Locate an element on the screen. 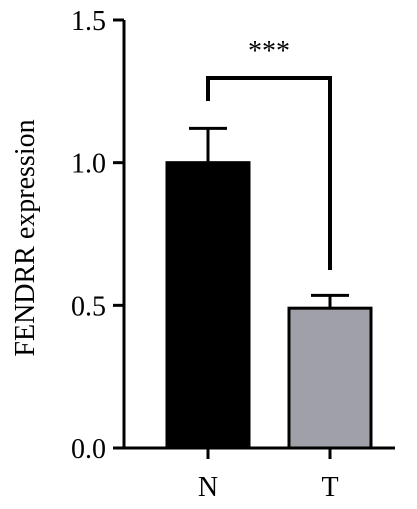 The height and width of the screenshot is (509, 417). significance-bracket is located at coordinates (269, 173).